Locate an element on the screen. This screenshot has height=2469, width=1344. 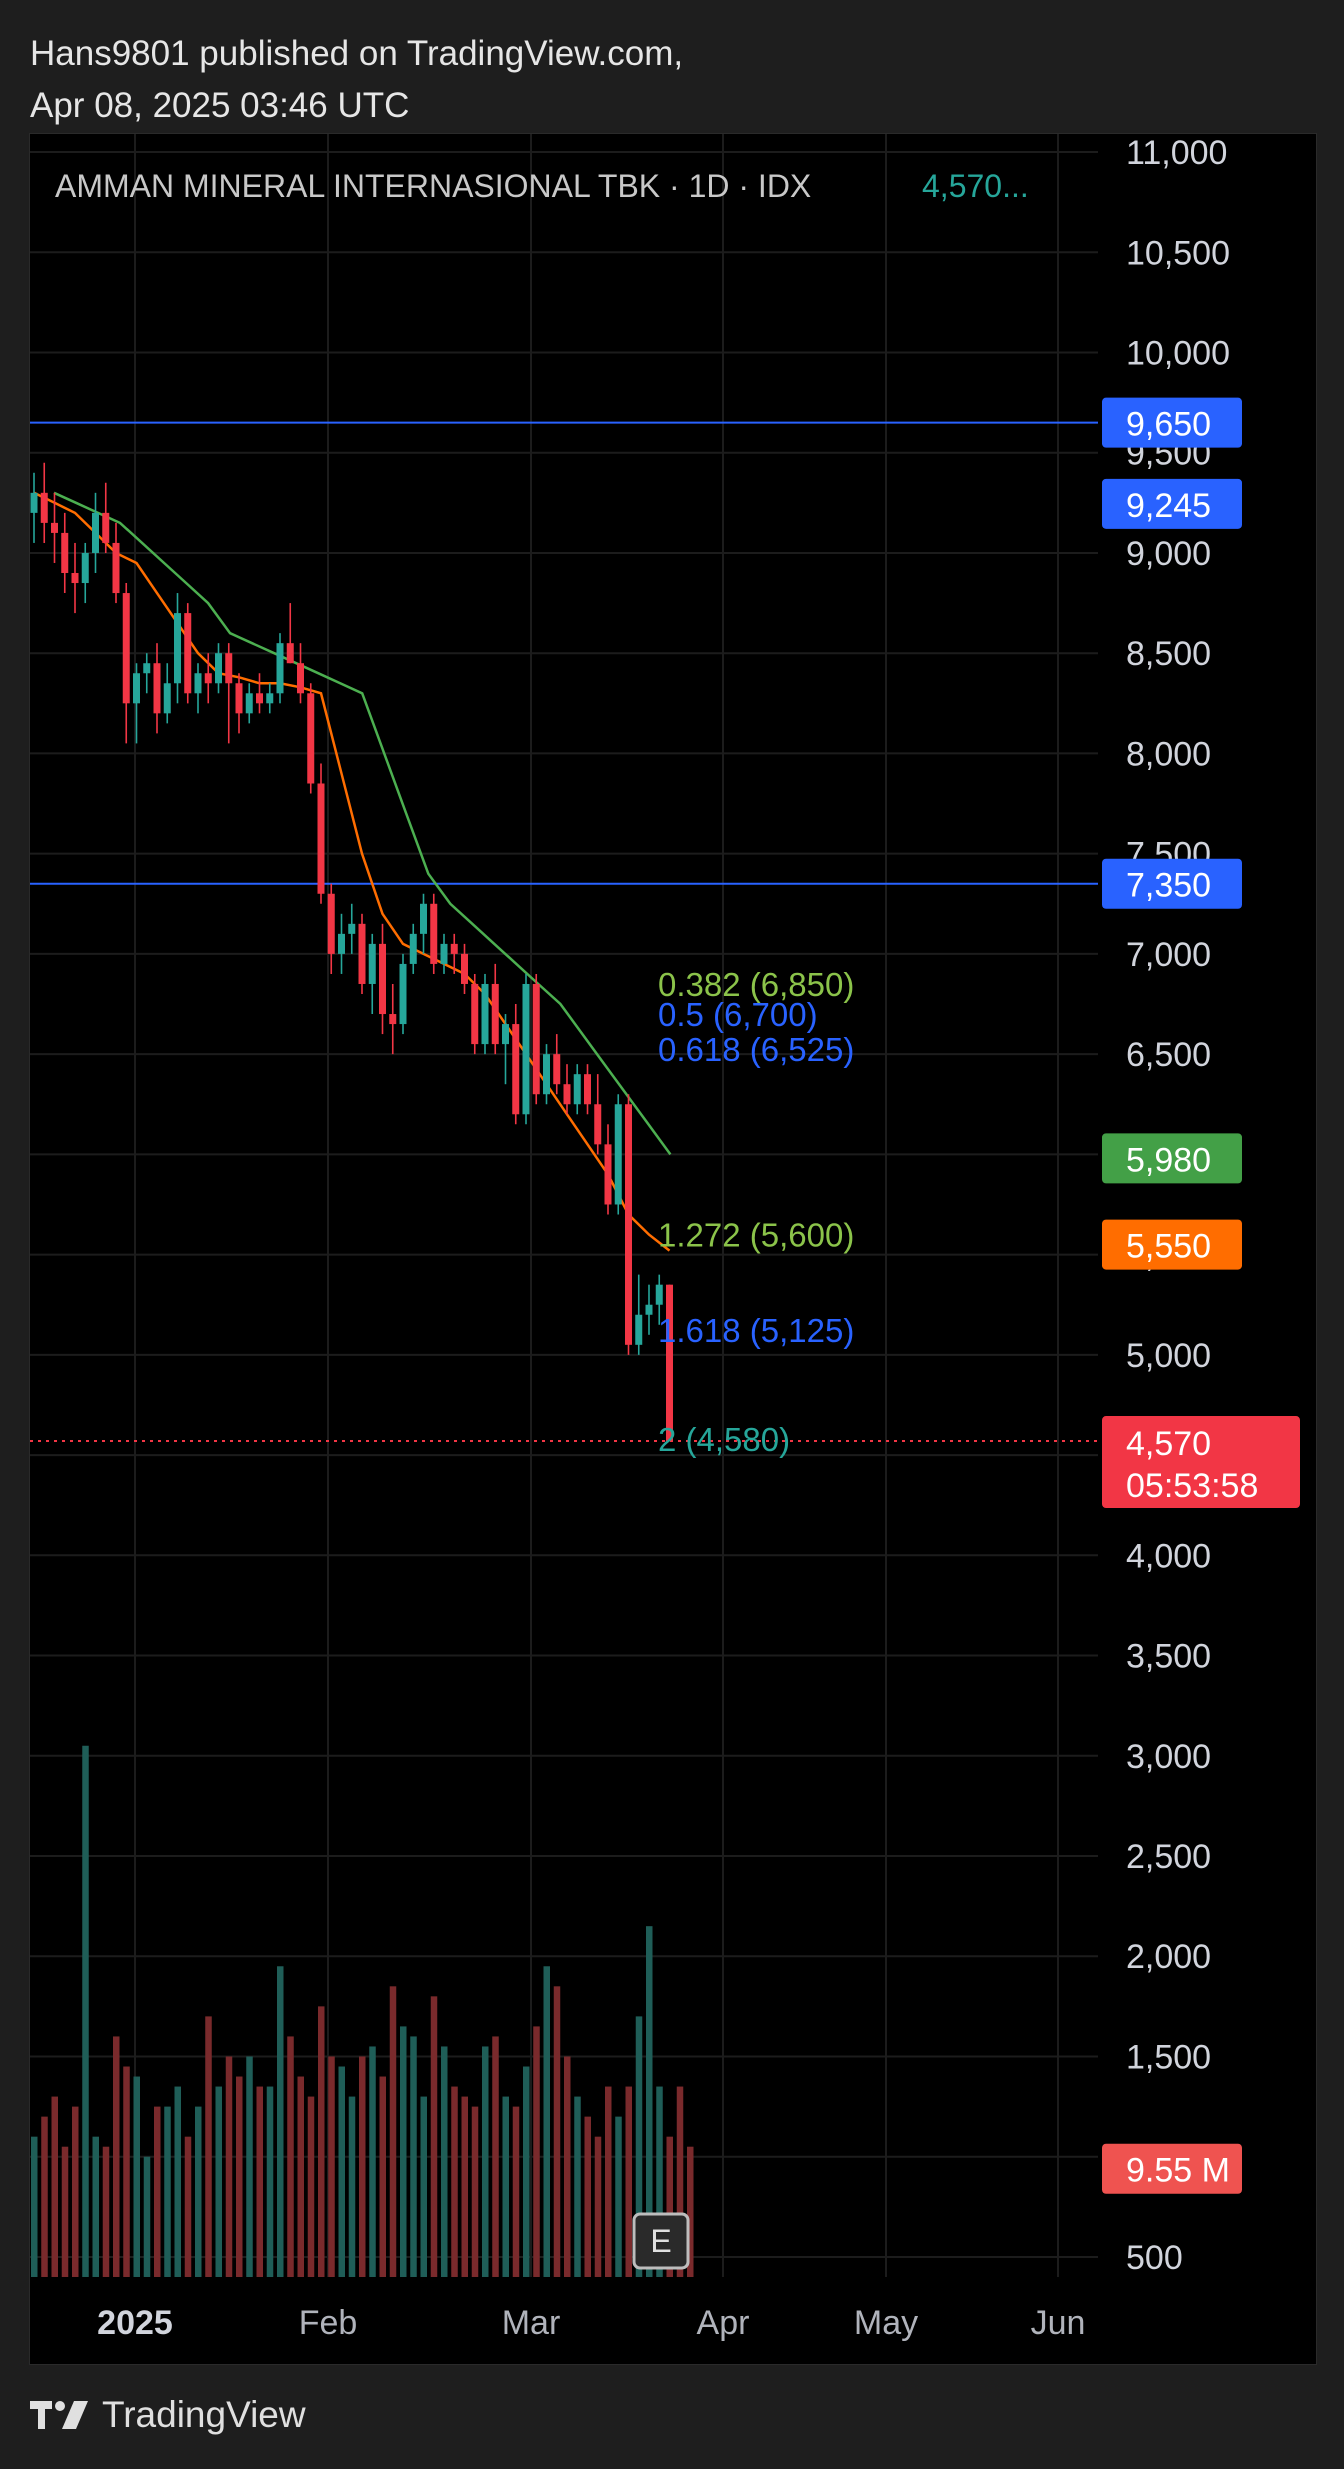
fib-level-label: 1.272 (5,600) is located at coordinates (756, 1235).